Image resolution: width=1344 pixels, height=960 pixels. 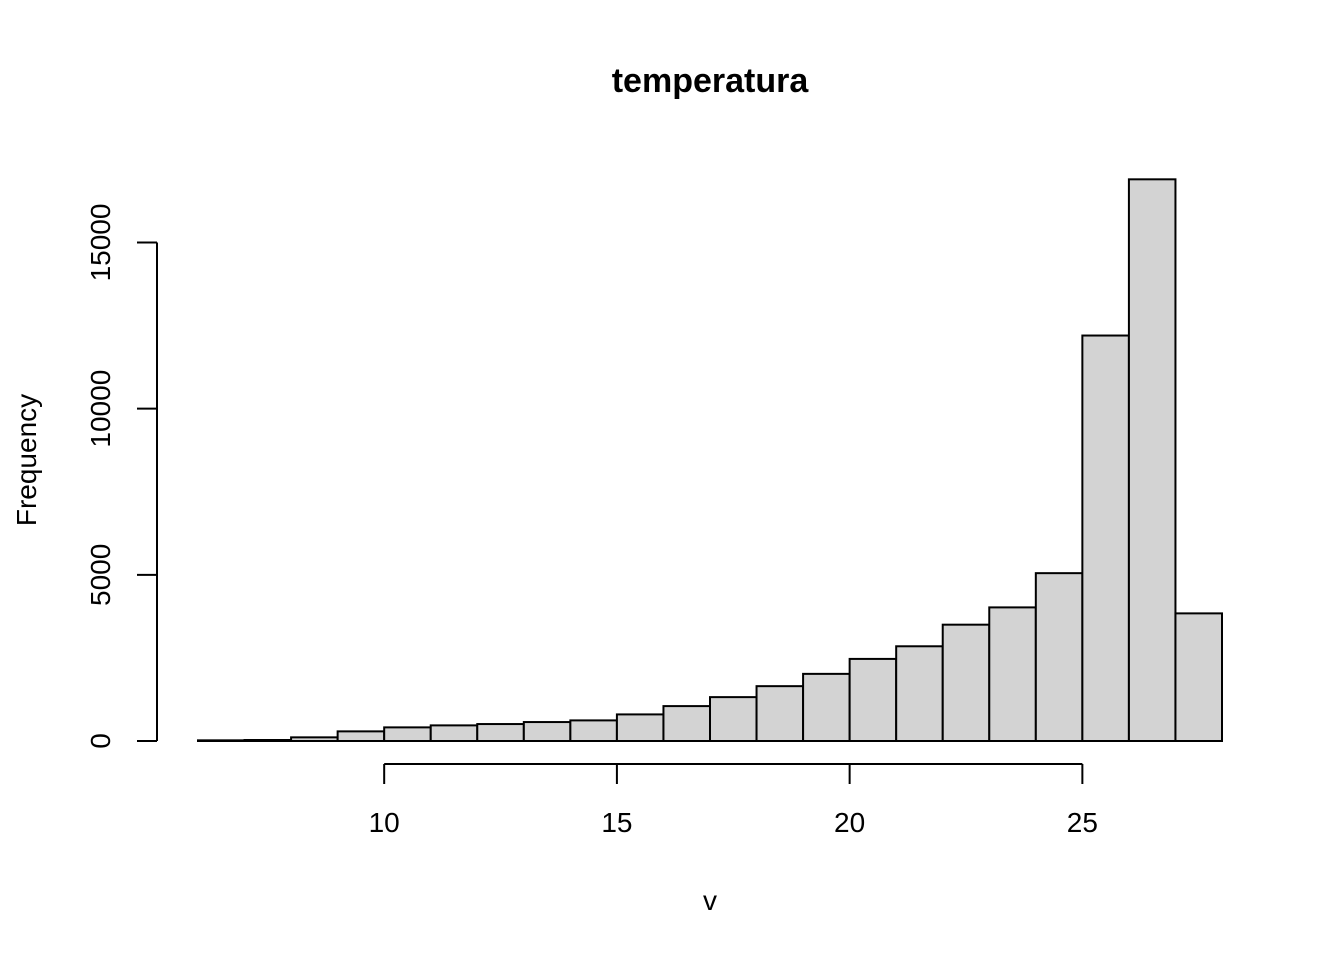 I want to click on x-tick-label: 15, so click(x=616, y=822).